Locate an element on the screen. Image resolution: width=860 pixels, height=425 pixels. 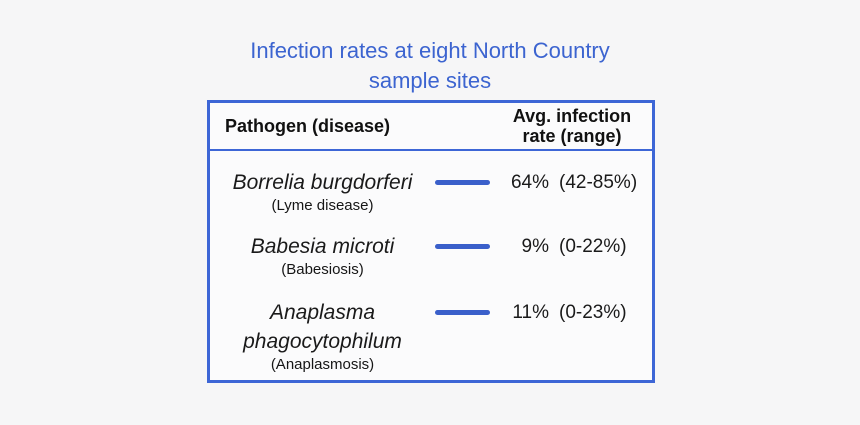
pathogen-cell: Borrelia burgdorferi (Lyme disease) is located at coordinates (322, 191).